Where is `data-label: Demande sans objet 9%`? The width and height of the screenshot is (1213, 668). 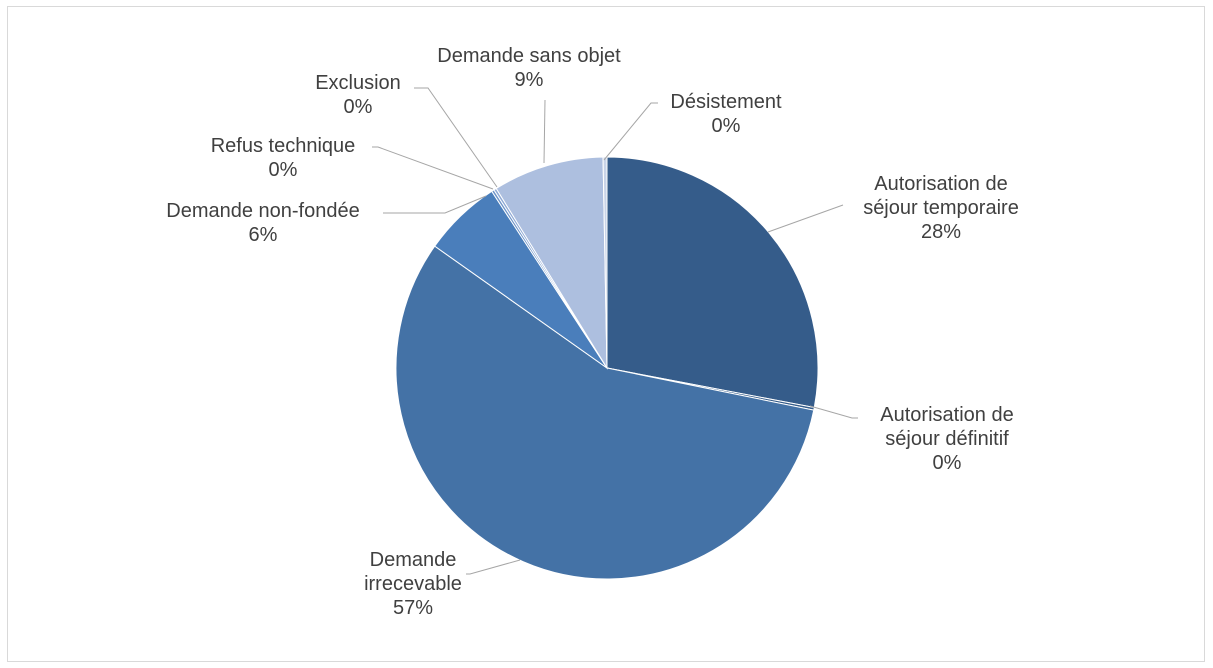 data-label: Demande sans objet 9% is located at coordinates (529, 68).